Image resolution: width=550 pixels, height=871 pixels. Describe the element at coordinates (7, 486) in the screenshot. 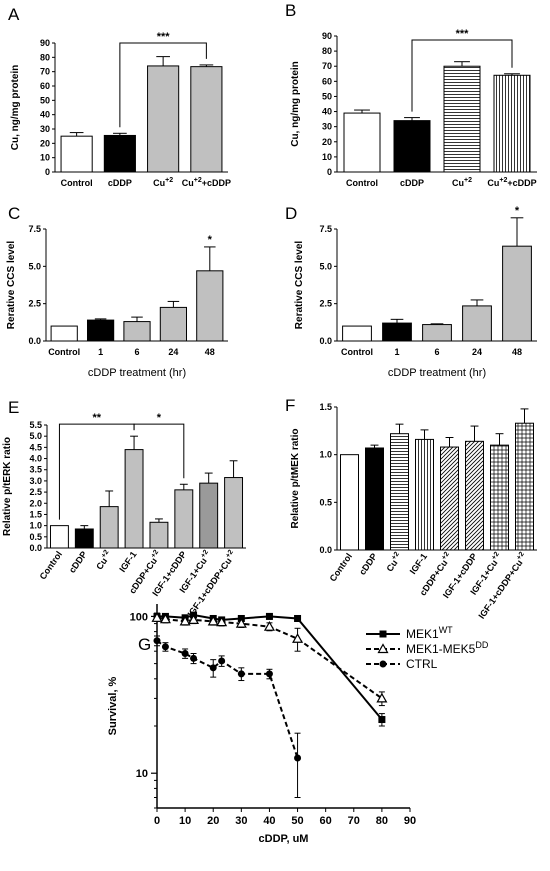

I see `y-axis-label-e: Relative p/tERK ratio` at that location.